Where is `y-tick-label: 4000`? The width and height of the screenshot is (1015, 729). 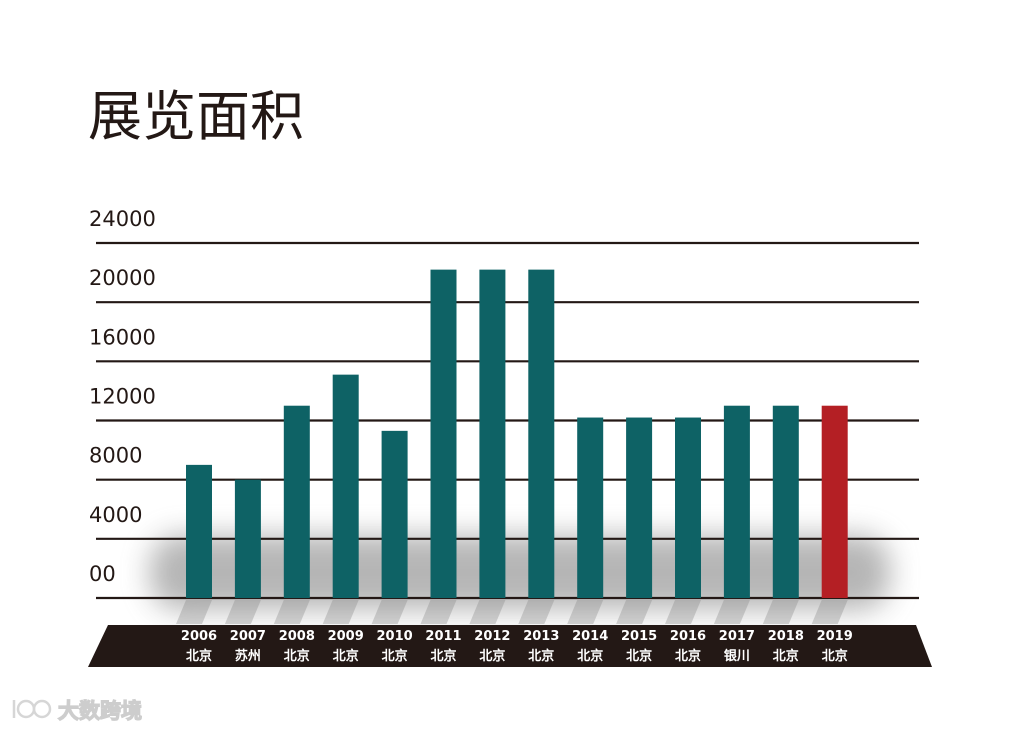
y-tick-label: 4000 is located at coordinates (115, 515).